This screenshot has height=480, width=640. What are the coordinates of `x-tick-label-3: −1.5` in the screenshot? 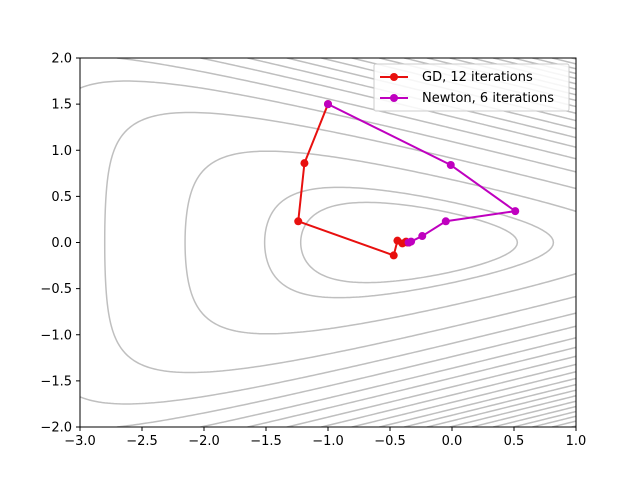 It's located at (266, 441).